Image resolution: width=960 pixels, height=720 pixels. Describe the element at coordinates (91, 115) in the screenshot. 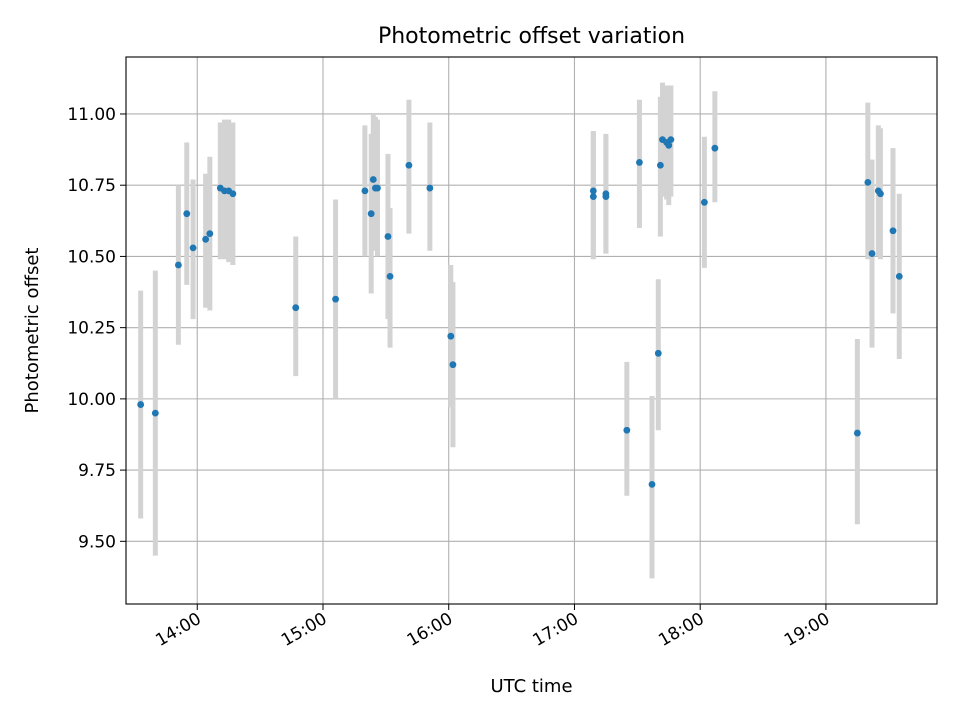

I see `y-tick-label: 11.00` at that location.